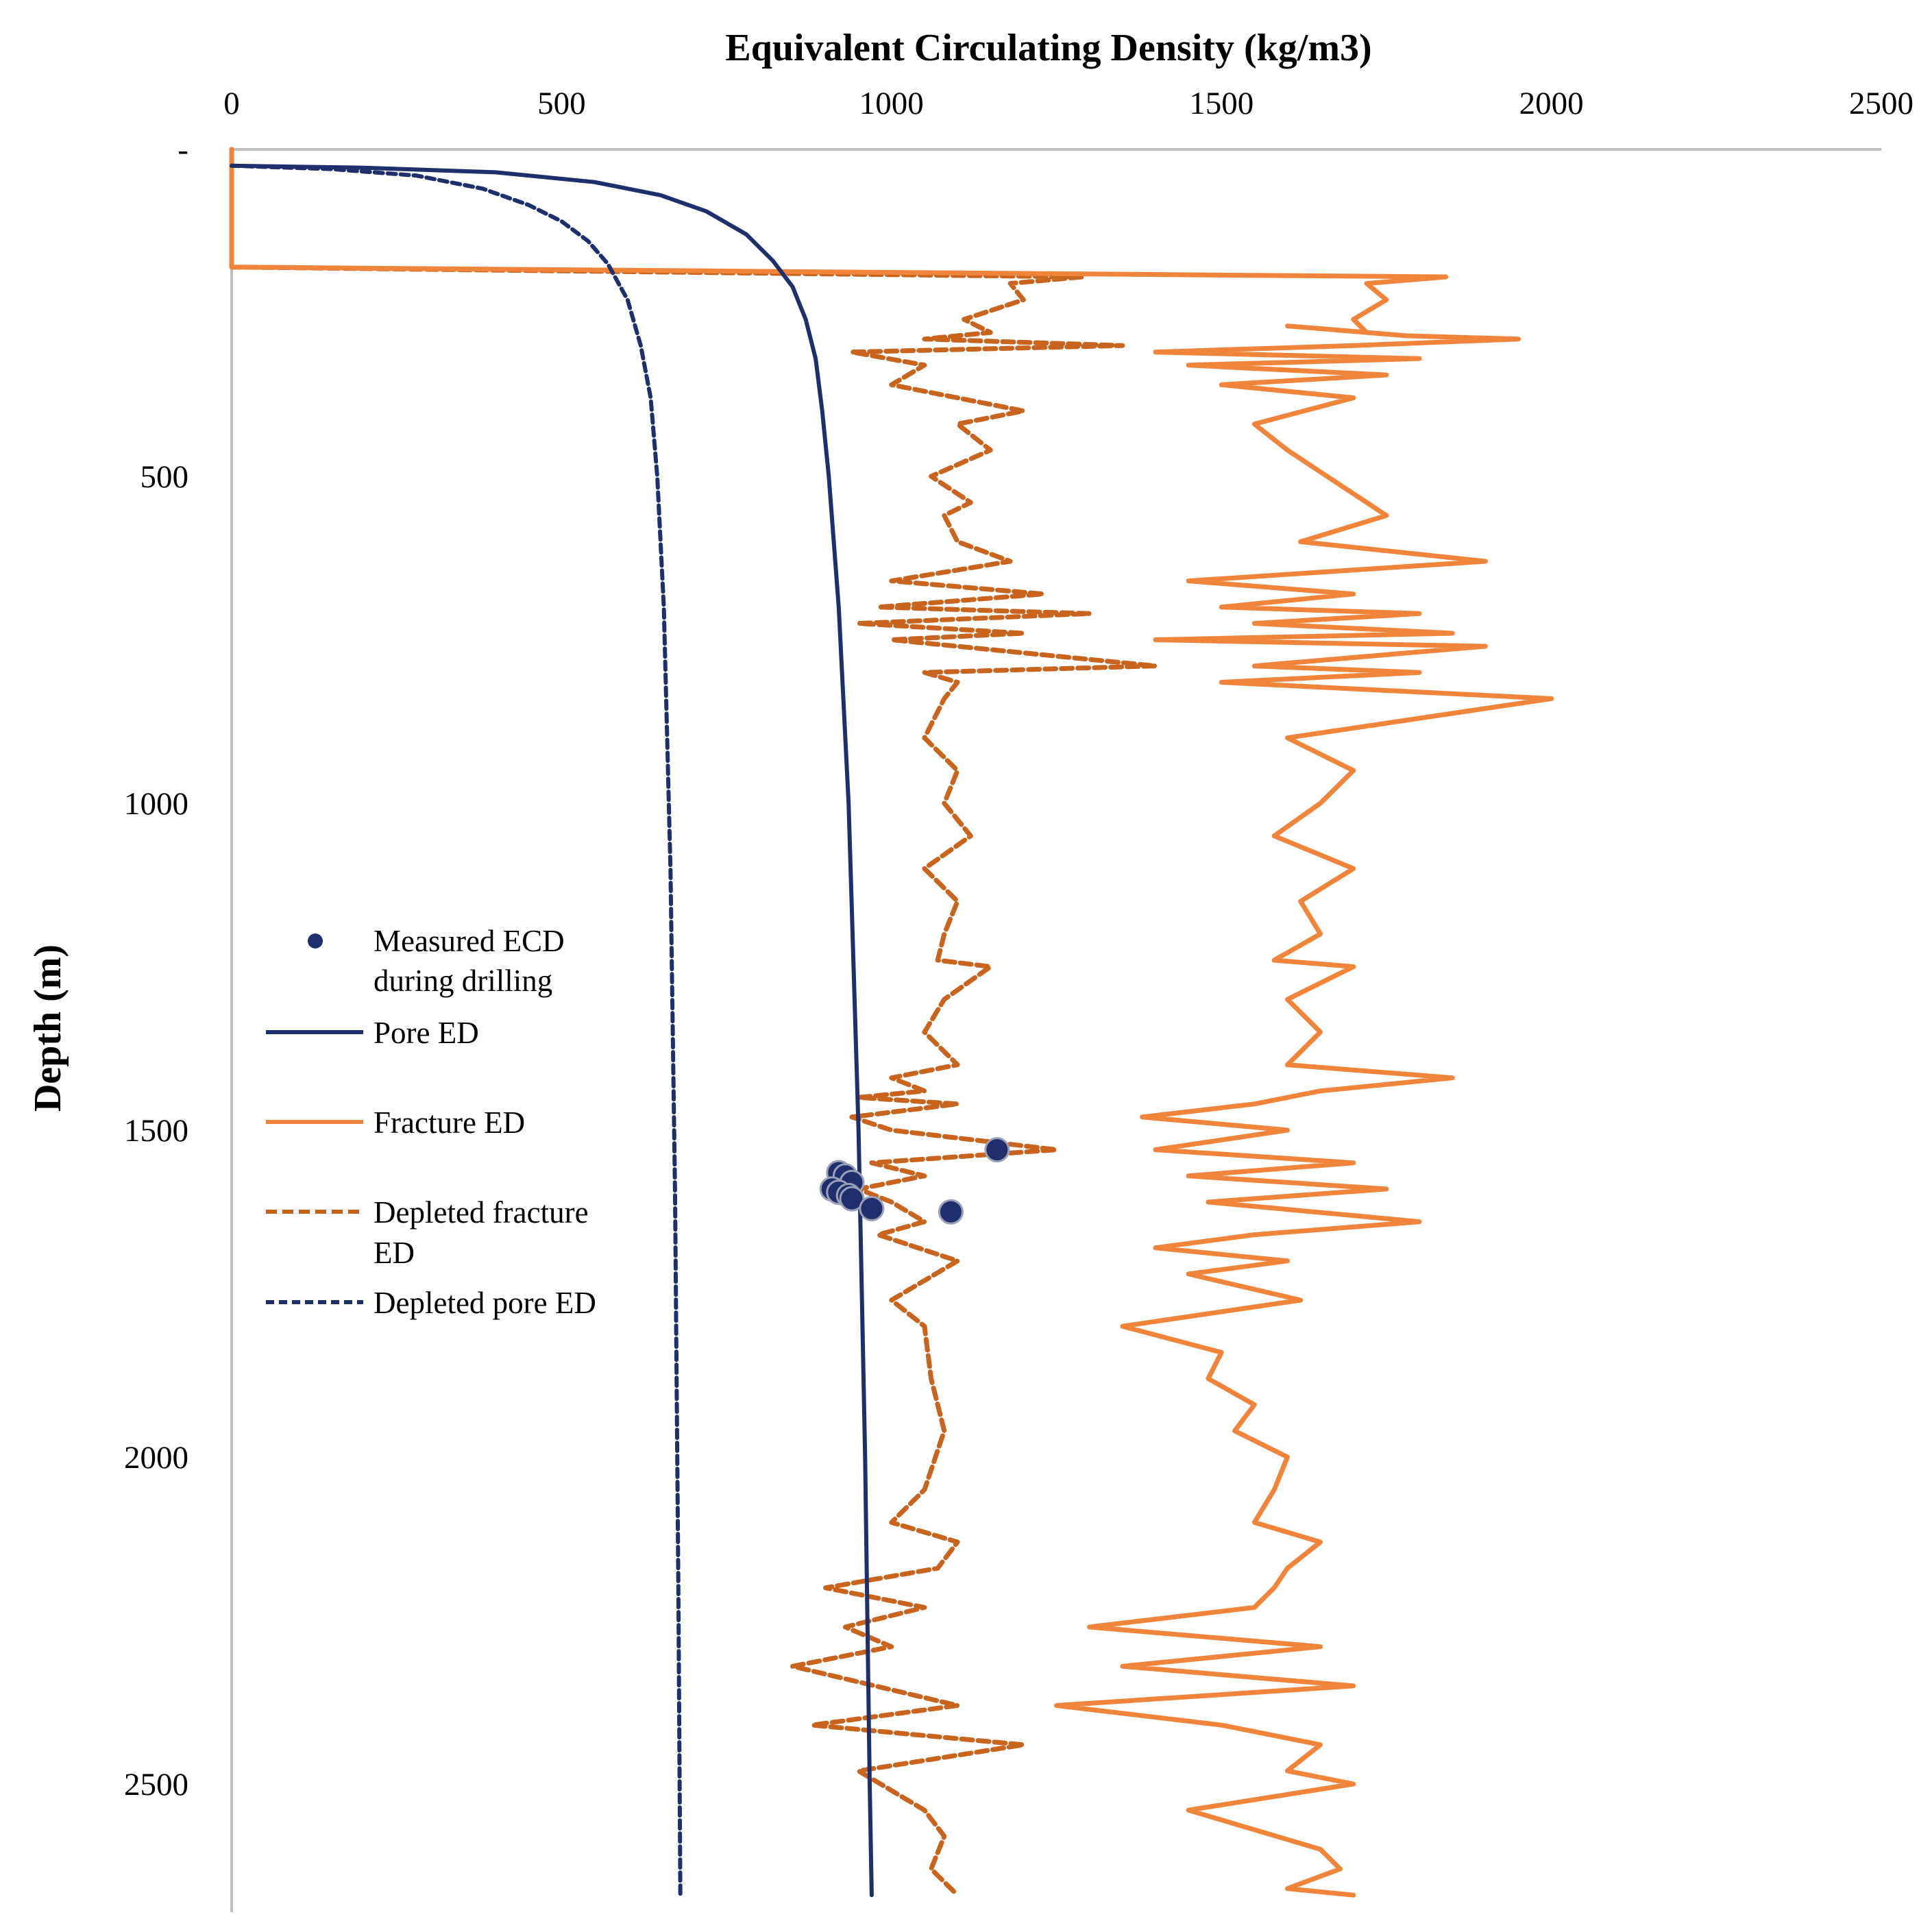  Describe the element at coordinates (156, 1458) in the screenshot. I see `y-tick-label: 2000` at that location.